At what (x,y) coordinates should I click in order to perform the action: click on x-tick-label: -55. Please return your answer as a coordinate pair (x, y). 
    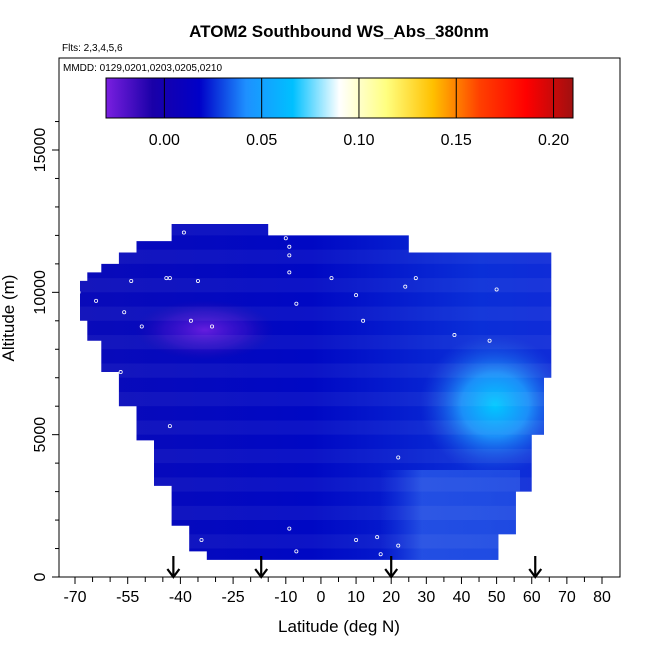
    Looking at the image, I should click on (127, 597).